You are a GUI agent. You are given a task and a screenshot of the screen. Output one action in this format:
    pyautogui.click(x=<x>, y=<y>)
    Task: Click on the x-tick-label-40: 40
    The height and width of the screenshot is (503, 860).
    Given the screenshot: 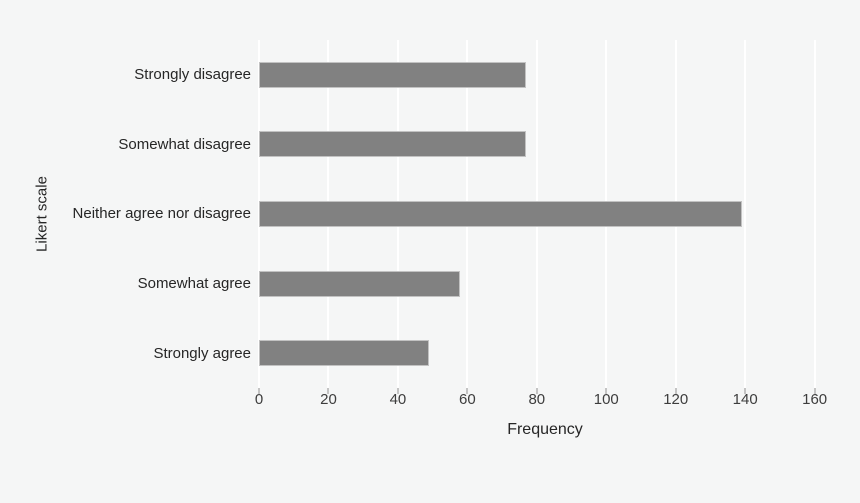 What is the action you would take?
    pyautogui.click(x=398, y=399)
    